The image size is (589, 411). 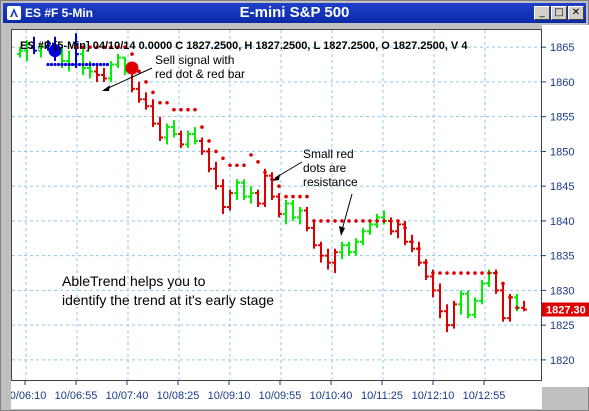 What do you see at coordinates (14, 13) in the screenshot?
I see `app-icon` at bounding box center [14, 13].